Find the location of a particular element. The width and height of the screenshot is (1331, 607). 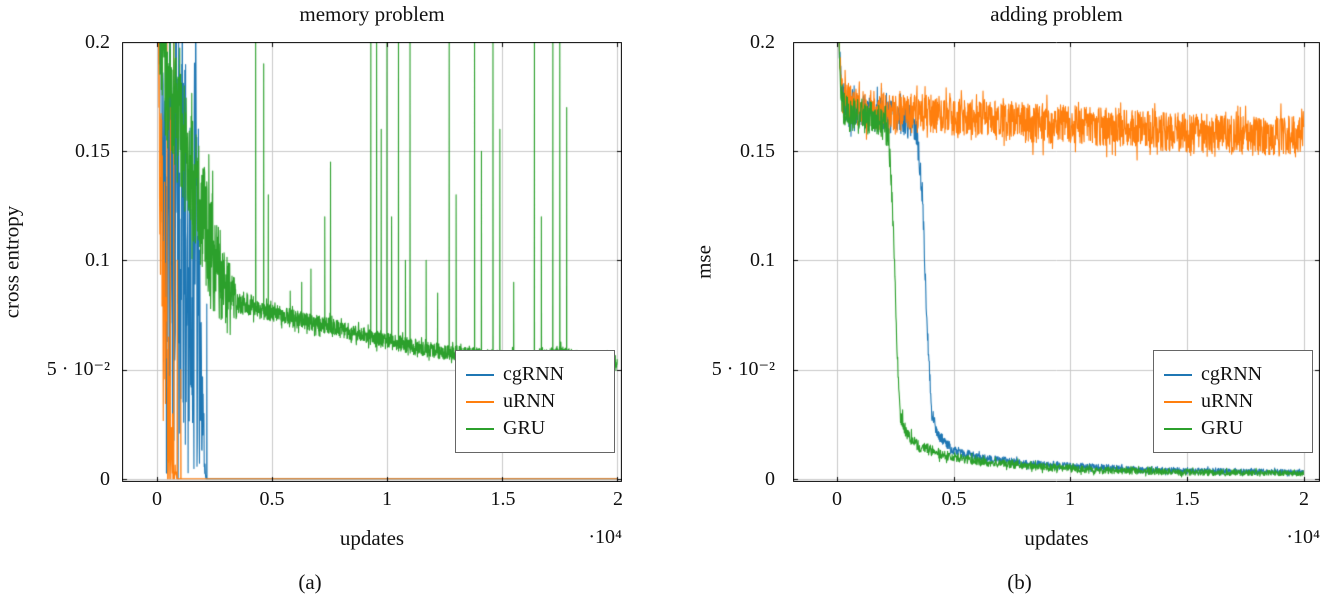

chart-title: adding problem is located at coordinates (1056, 14).